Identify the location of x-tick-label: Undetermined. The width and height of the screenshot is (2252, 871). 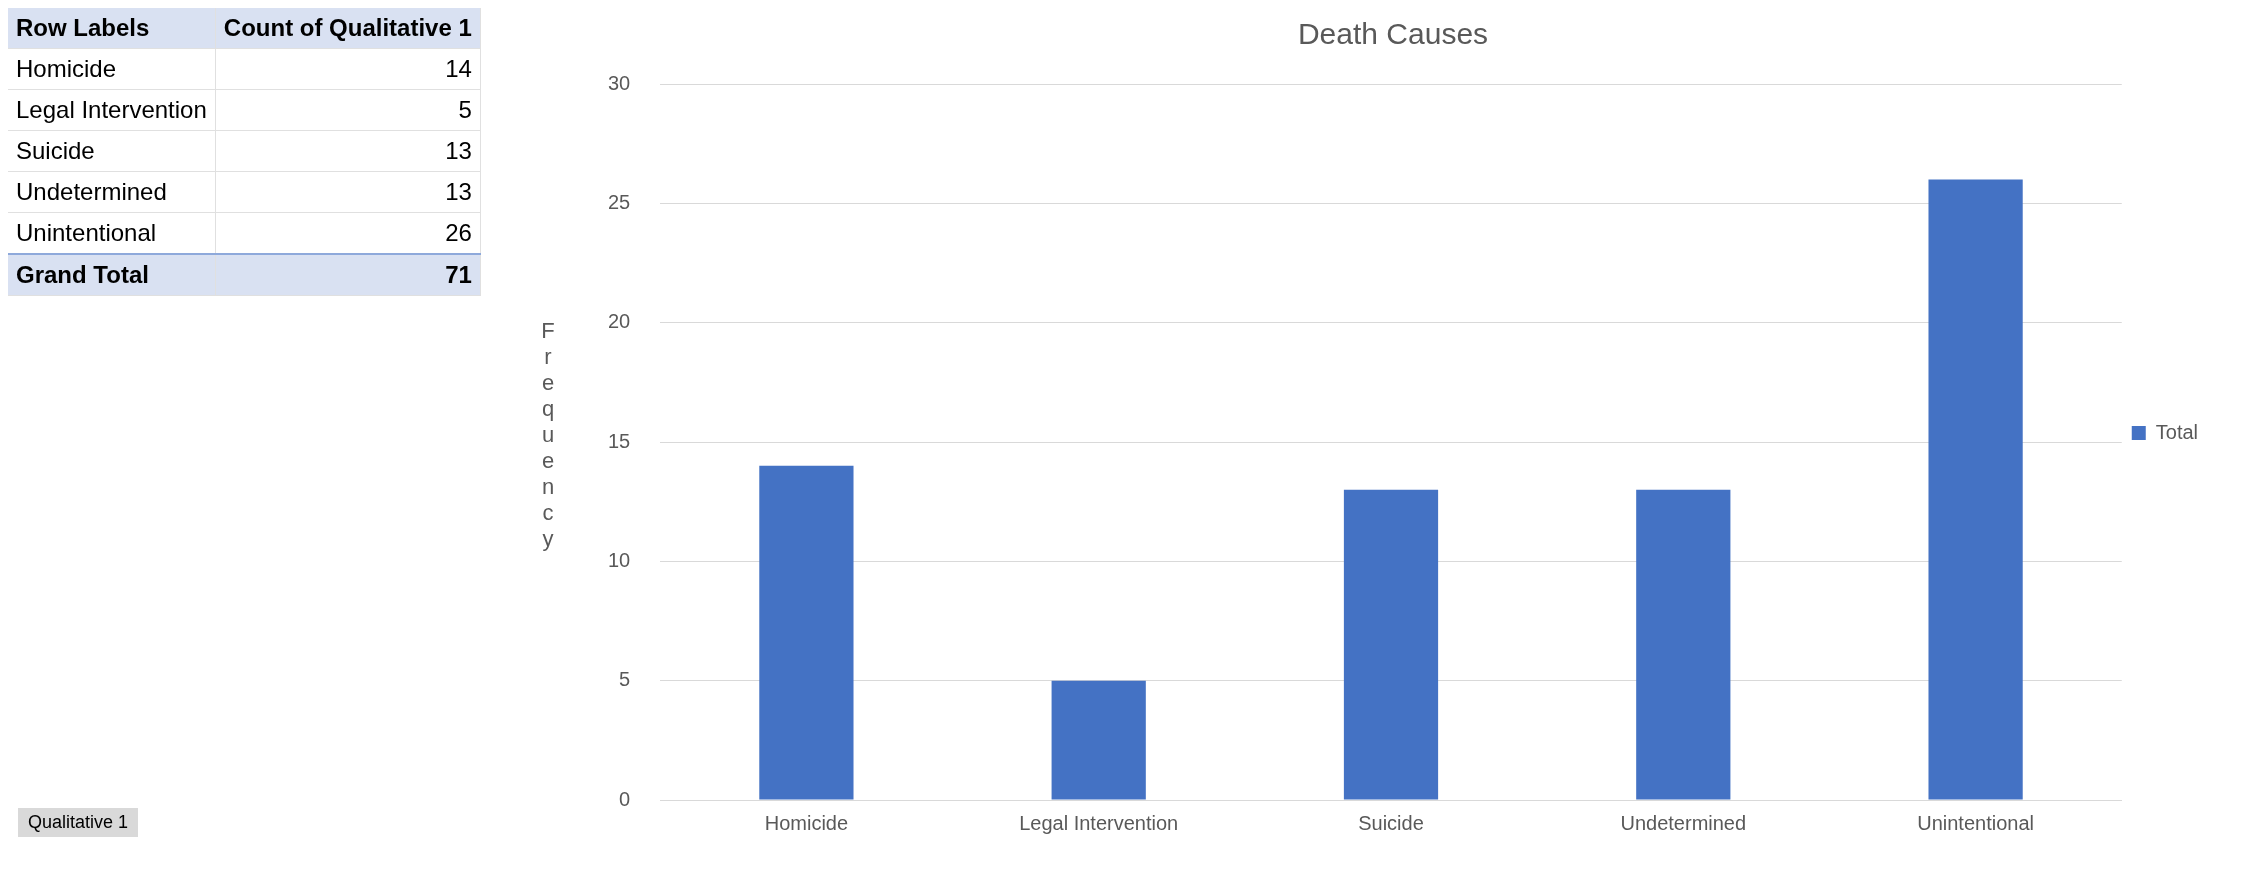
(1683, 822).